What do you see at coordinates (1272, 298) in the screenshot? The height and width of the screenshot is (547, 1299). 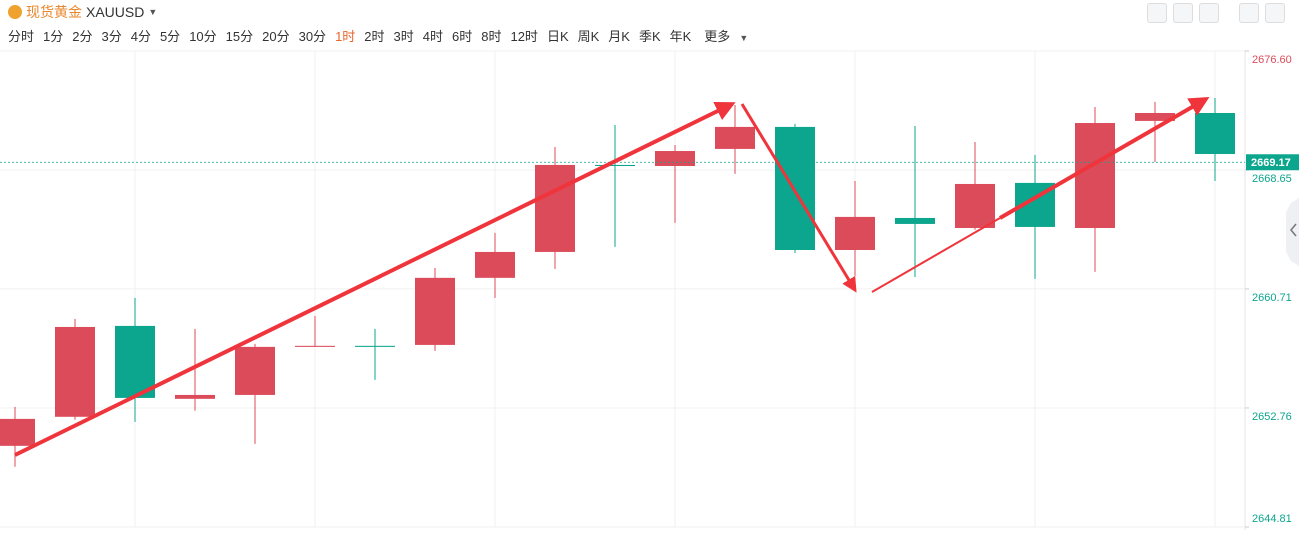 I see `y-tick-label: 2660.71` at bounding box center [1272, 298].